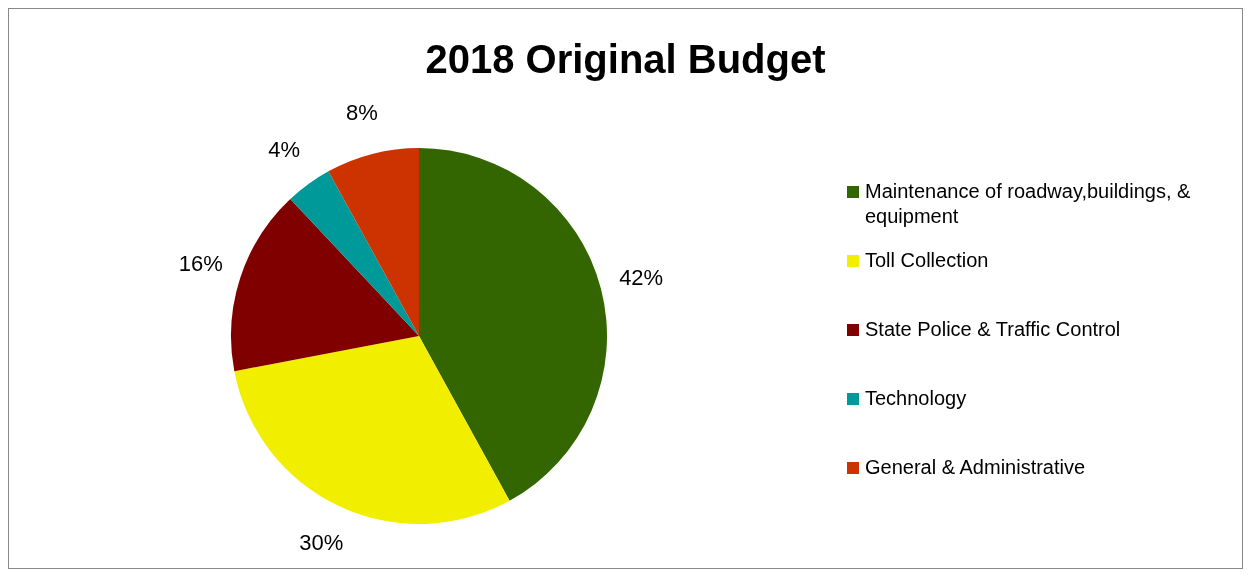 The height and width of the screenshot is (577, 1251). What do you see at coordinates (916, 398) in the screenshot?
I see `legend-label: Technology` at bounding box center [916, 398].